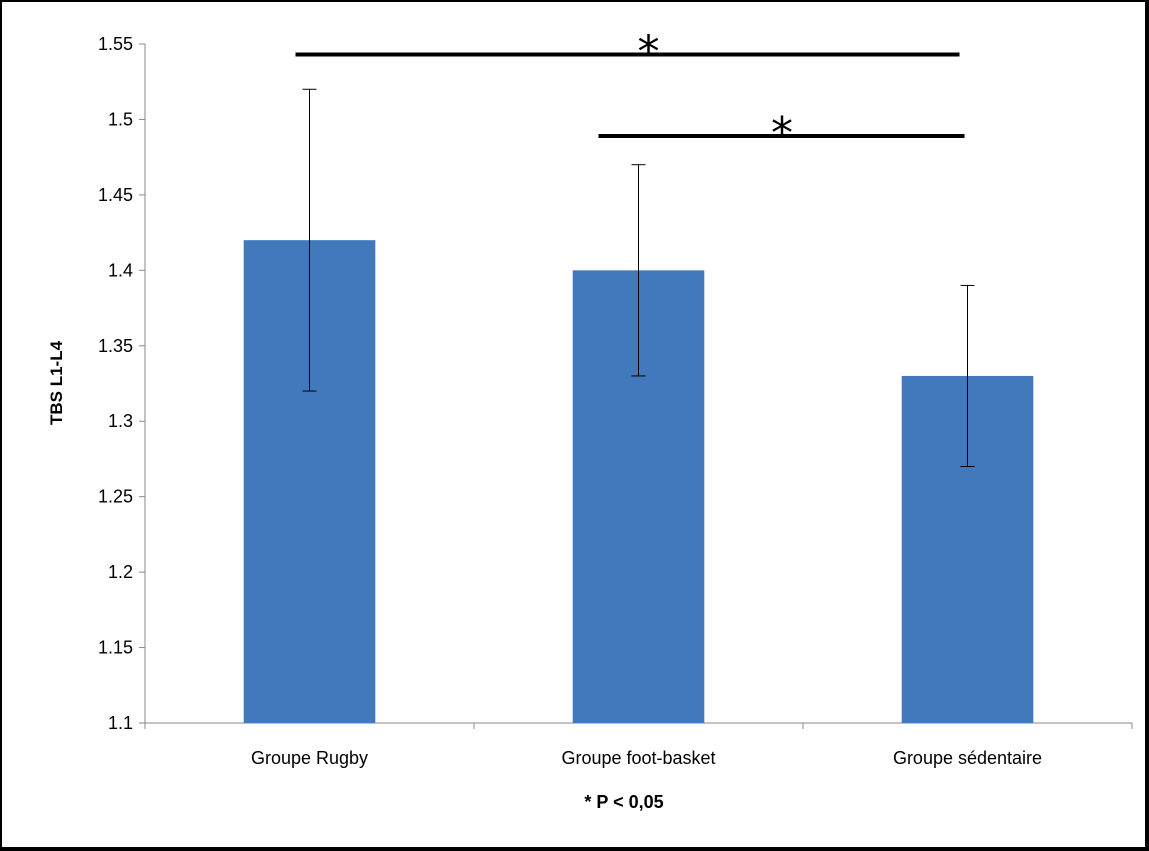 This screenshot has height=851, width=1149. What do you see at coordinates (115, 346) in the screenshot?
I see `y-tick-label: 1.35` at bounding box center [115, 346].